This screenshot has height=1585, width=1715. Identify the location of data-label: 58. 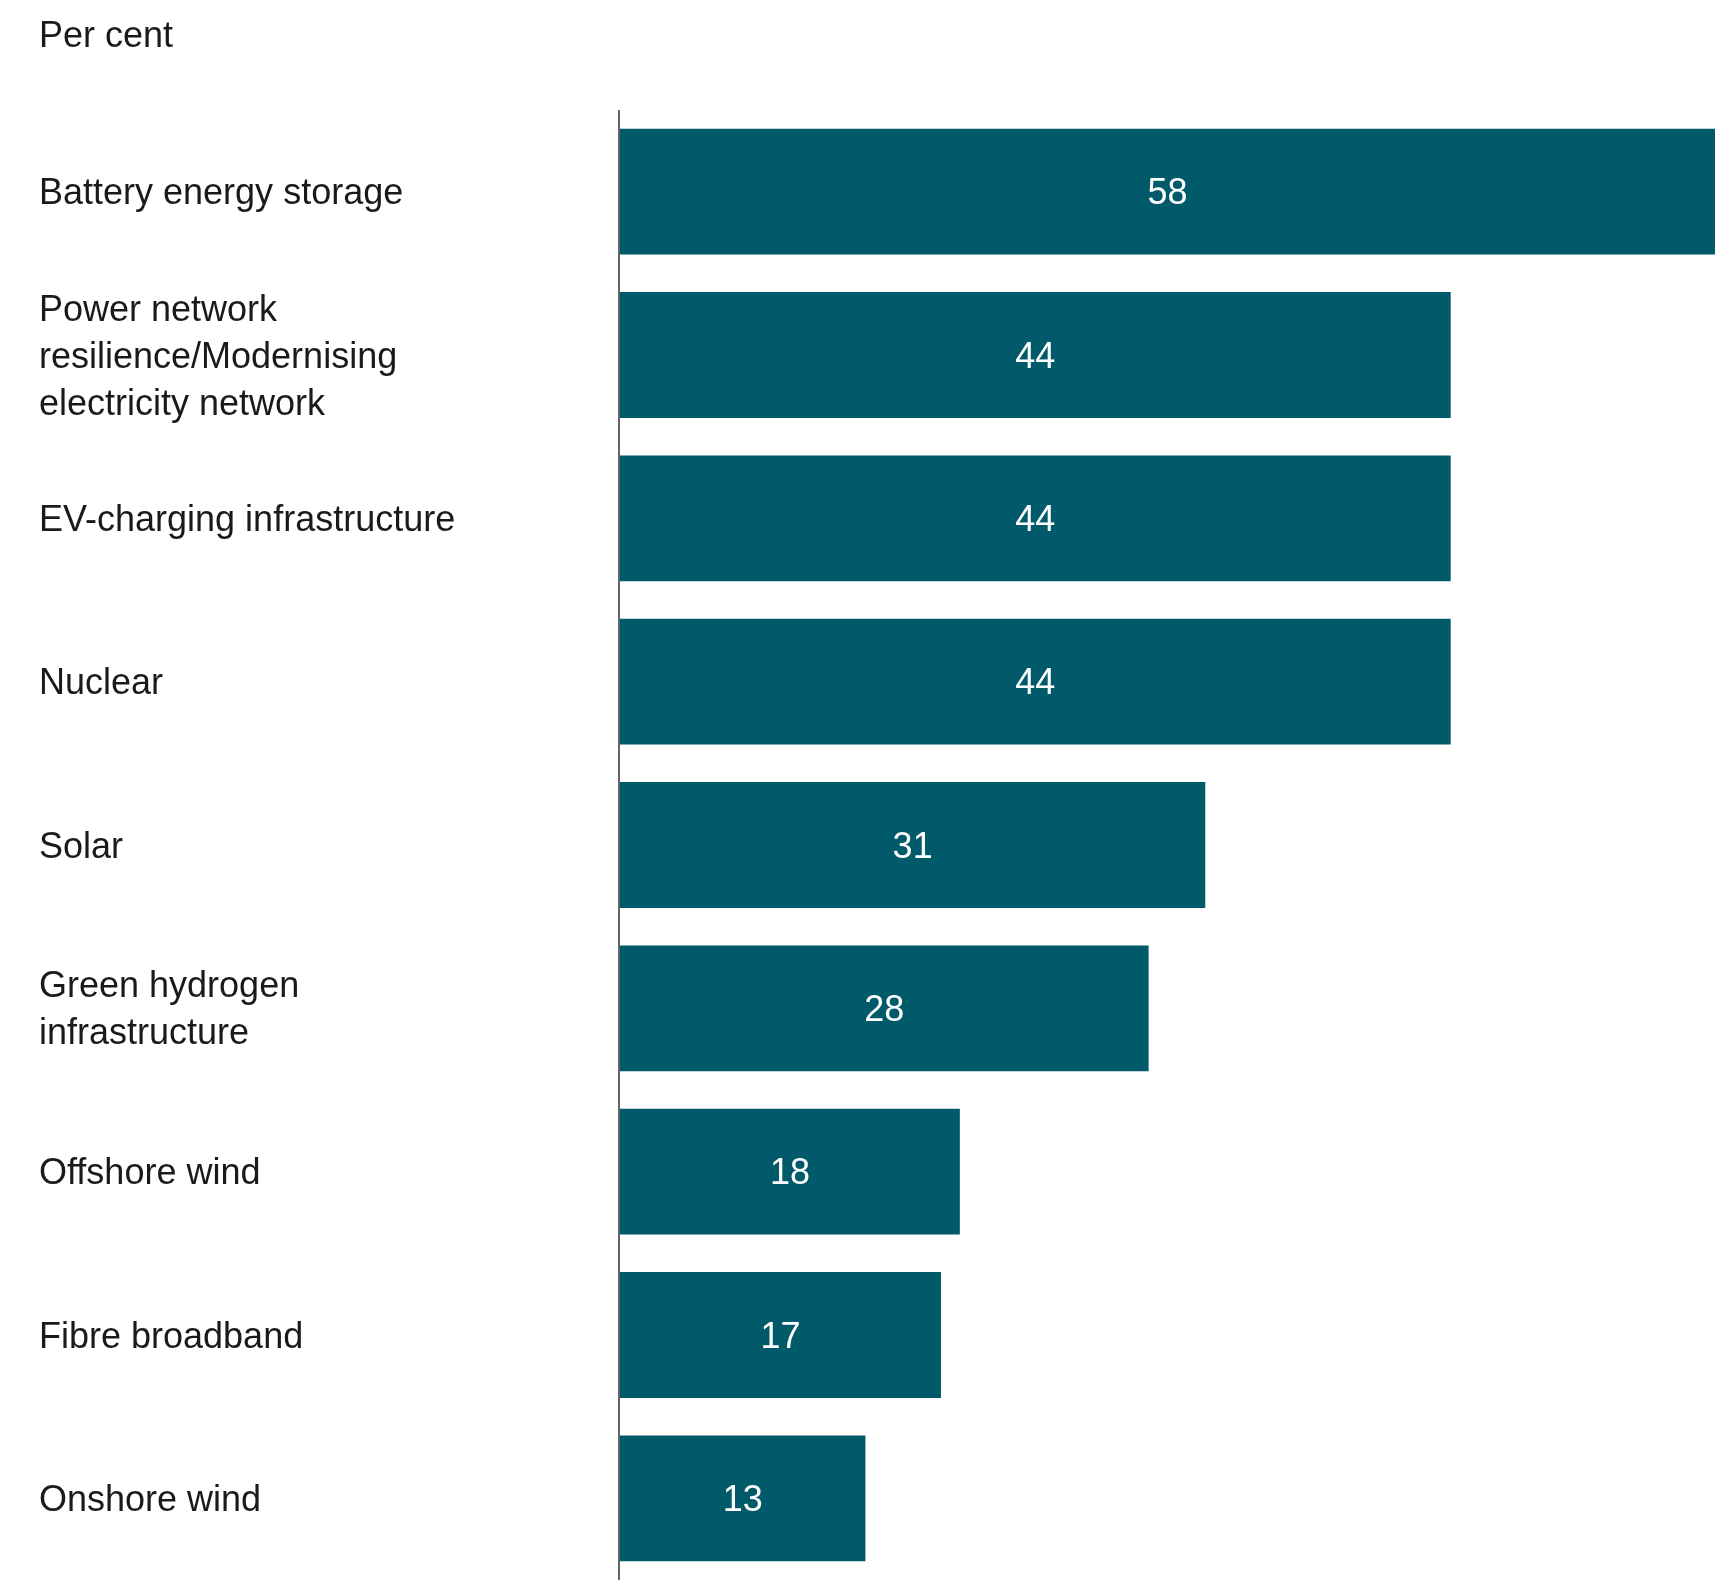
(1167, 192).